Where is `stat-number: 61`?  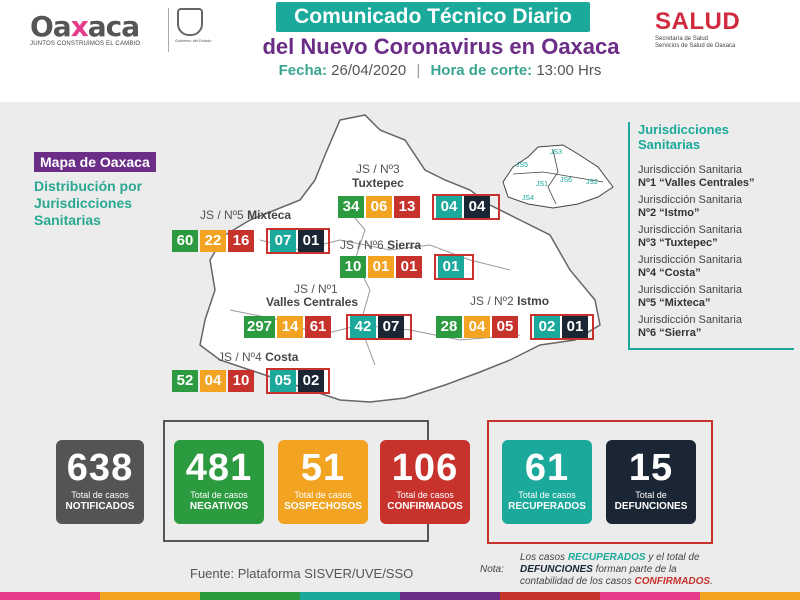 stat-number: 61 is located at coordinates (547, 468).